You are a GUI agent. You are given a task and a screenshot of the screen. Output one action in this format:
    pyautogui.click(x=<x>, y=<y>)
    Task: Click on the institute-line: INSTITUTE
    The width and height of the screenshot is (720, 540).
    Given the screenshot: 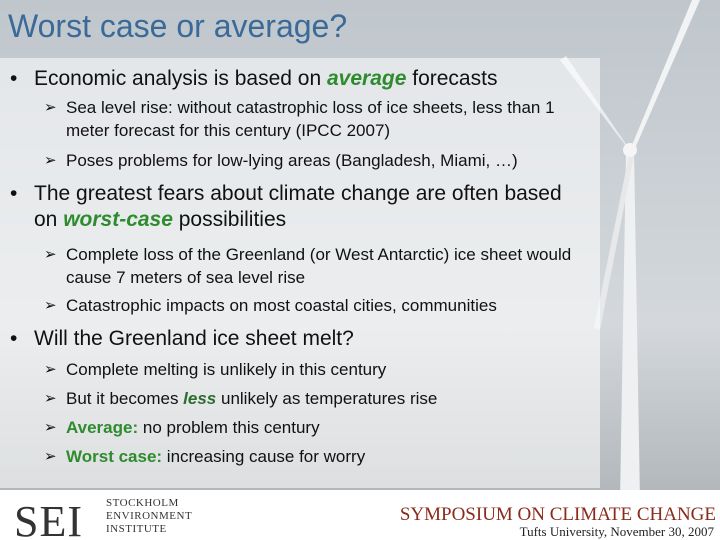 What is the action you would take?
    pyautogui.click(x=136, y=529)
    